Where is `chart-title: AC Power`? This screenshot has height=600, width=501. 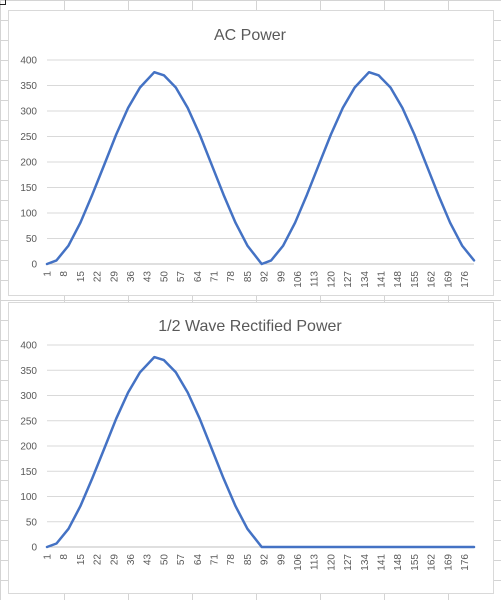
chart-title: AC Power is located at coordinates (250, 35).